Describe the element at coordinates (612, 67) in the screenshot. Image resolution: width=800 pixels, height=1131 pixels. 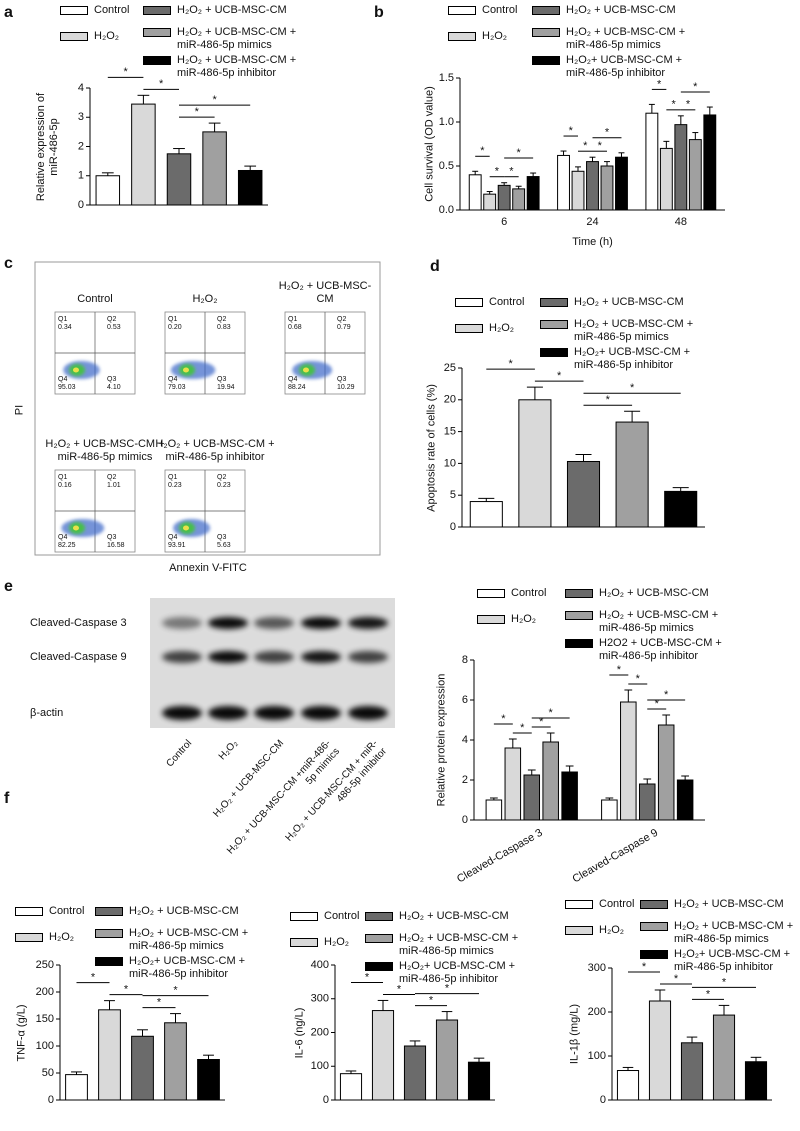
I see `legend-item: H₂O₂+ UCB-MSC-CM + miR-486-5p inhibitor` at that location.